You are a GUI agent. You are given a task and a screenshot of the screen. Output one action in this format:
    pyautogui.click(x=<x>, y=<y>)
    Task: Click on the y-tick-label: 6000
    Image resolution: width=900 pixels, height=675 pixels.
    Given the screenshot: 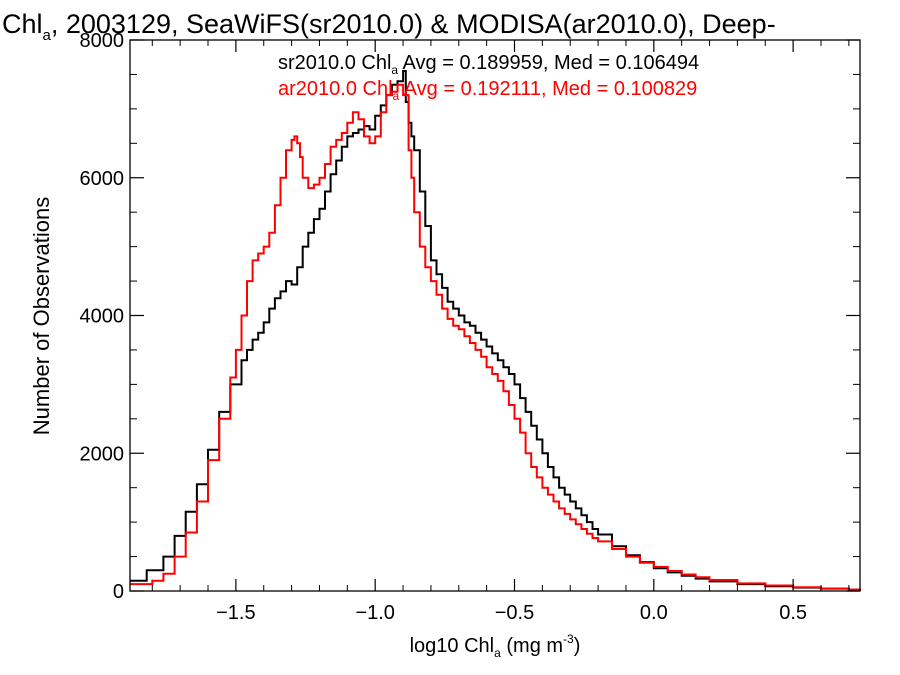 What is the action you would take?
    pyautogui.click(x=102, y=179)
    